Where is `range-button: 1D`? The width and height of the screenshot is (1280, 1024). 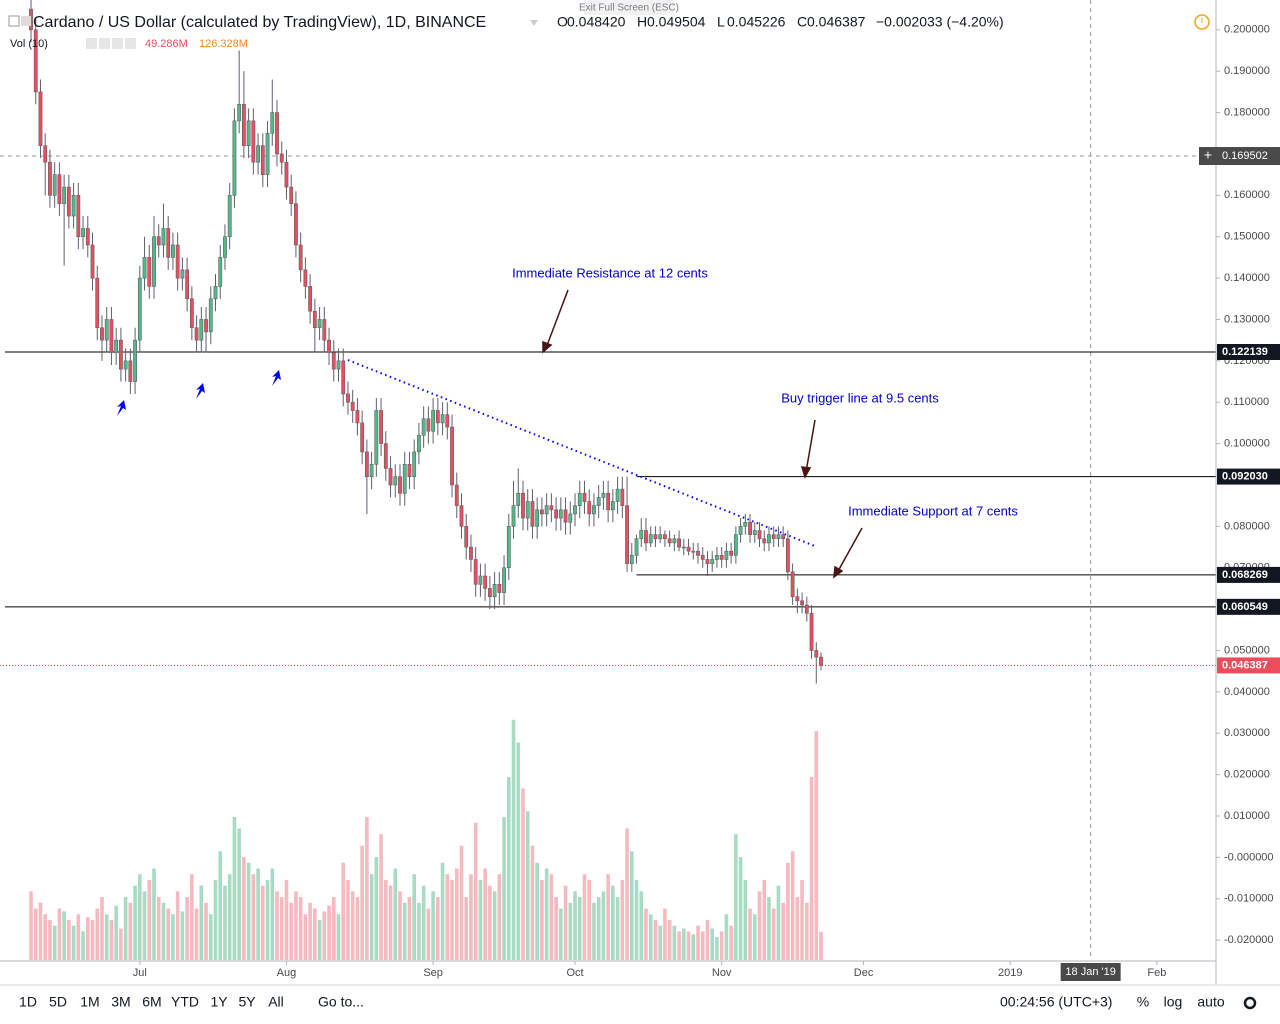
range-button: 1D is located at coordinates (28, 1002).